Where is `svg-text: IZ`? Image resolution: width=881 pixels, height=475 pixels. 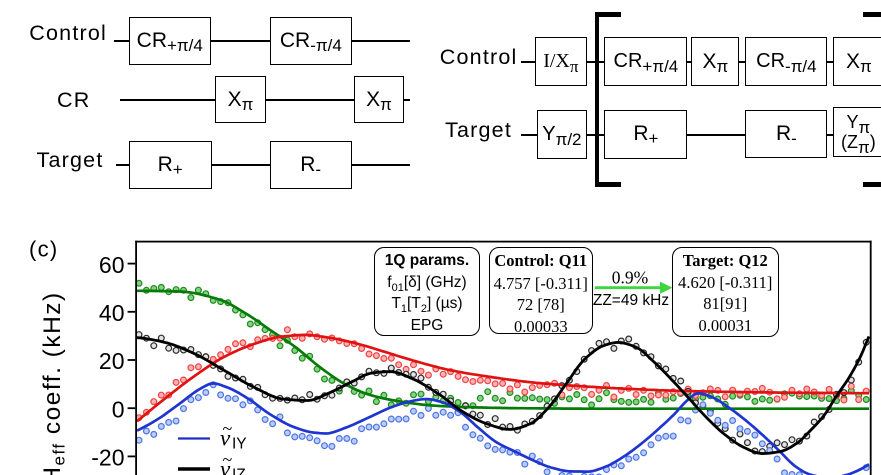 svg-text: IZ is located at coordinates (239, 471).